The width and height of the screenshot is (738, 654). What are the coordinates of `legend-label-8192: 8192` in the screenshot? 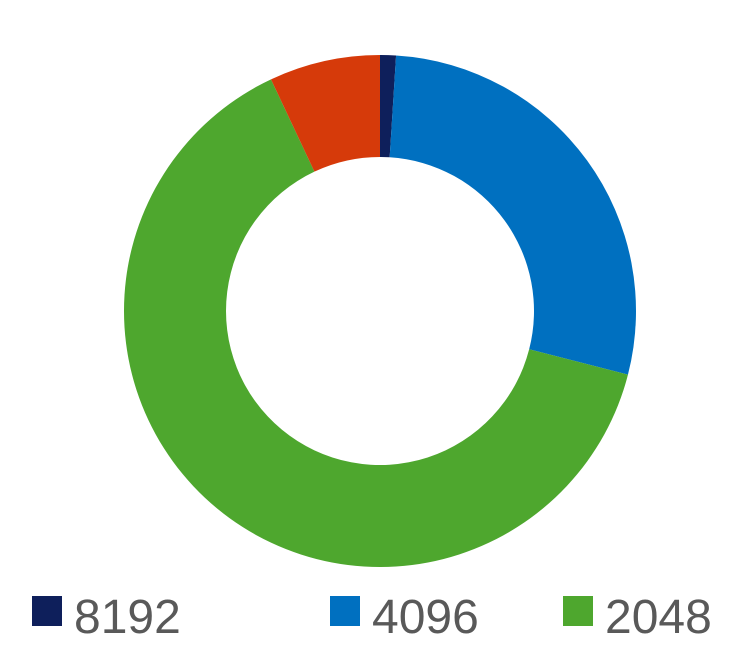 It's located at (127, 617).